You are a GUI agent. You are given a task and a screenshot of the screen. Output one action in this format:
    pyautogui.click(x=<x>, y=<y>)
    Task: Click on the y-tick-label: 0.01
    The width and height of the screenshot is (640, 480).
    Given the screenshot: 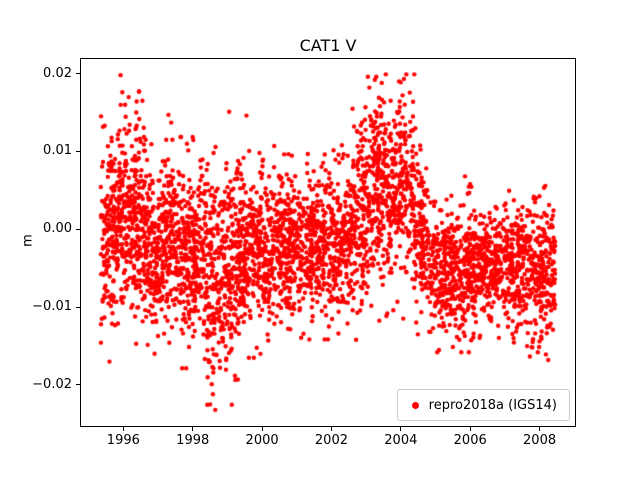 What is the action you would take?
    pyautogui.click(x=57, y=151)
    